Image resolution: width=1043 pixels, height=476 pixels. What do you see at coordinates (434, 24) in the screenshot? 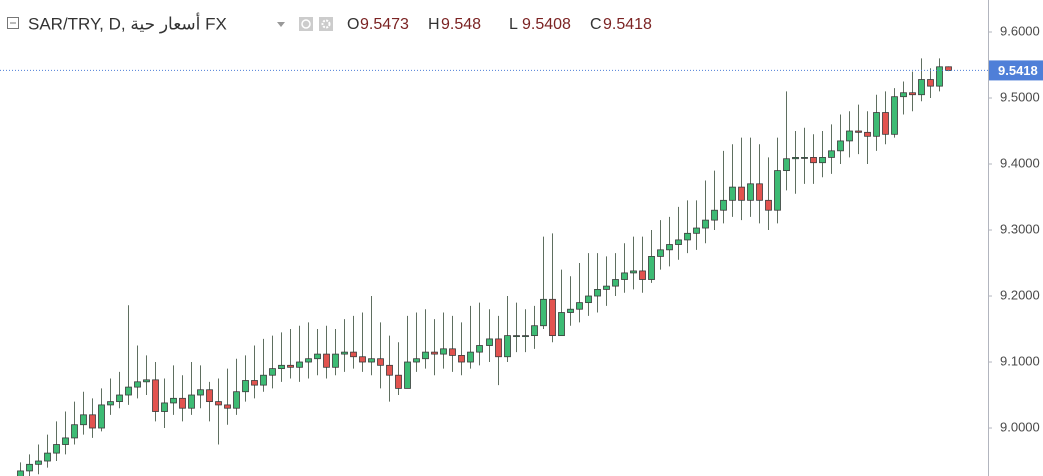
I see `ohlc-key: H` at bounding box center [434, 24].